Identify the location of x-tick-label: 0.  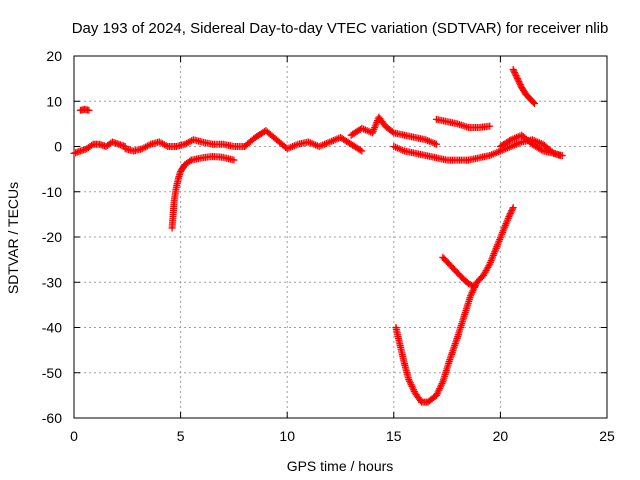
(74, 436).